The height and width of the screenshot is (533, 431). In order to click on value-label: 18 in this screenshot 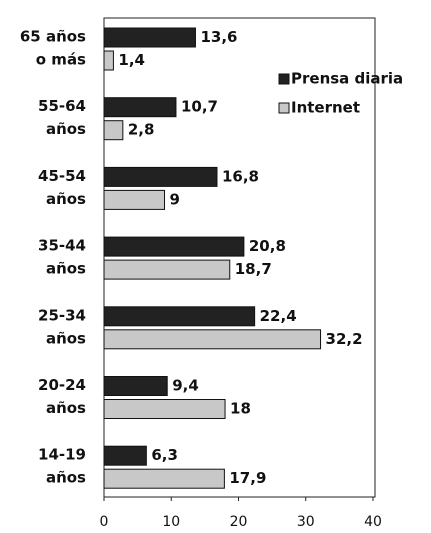, I will do `click(240, 409)`.